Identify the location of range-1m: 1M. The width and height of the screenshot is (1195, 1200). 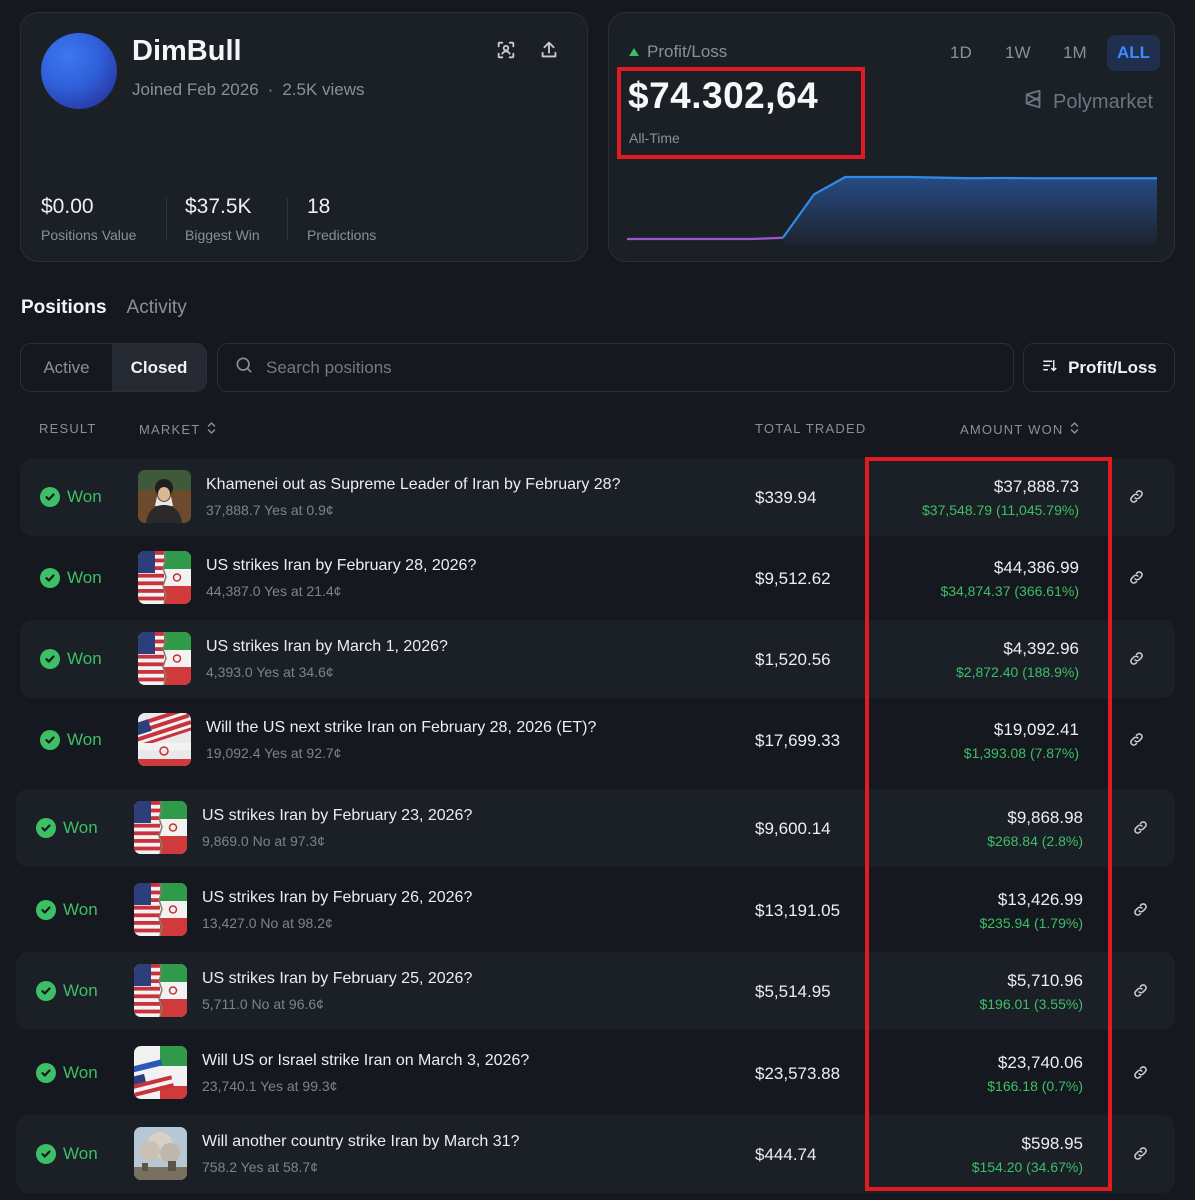
(1075, 52).